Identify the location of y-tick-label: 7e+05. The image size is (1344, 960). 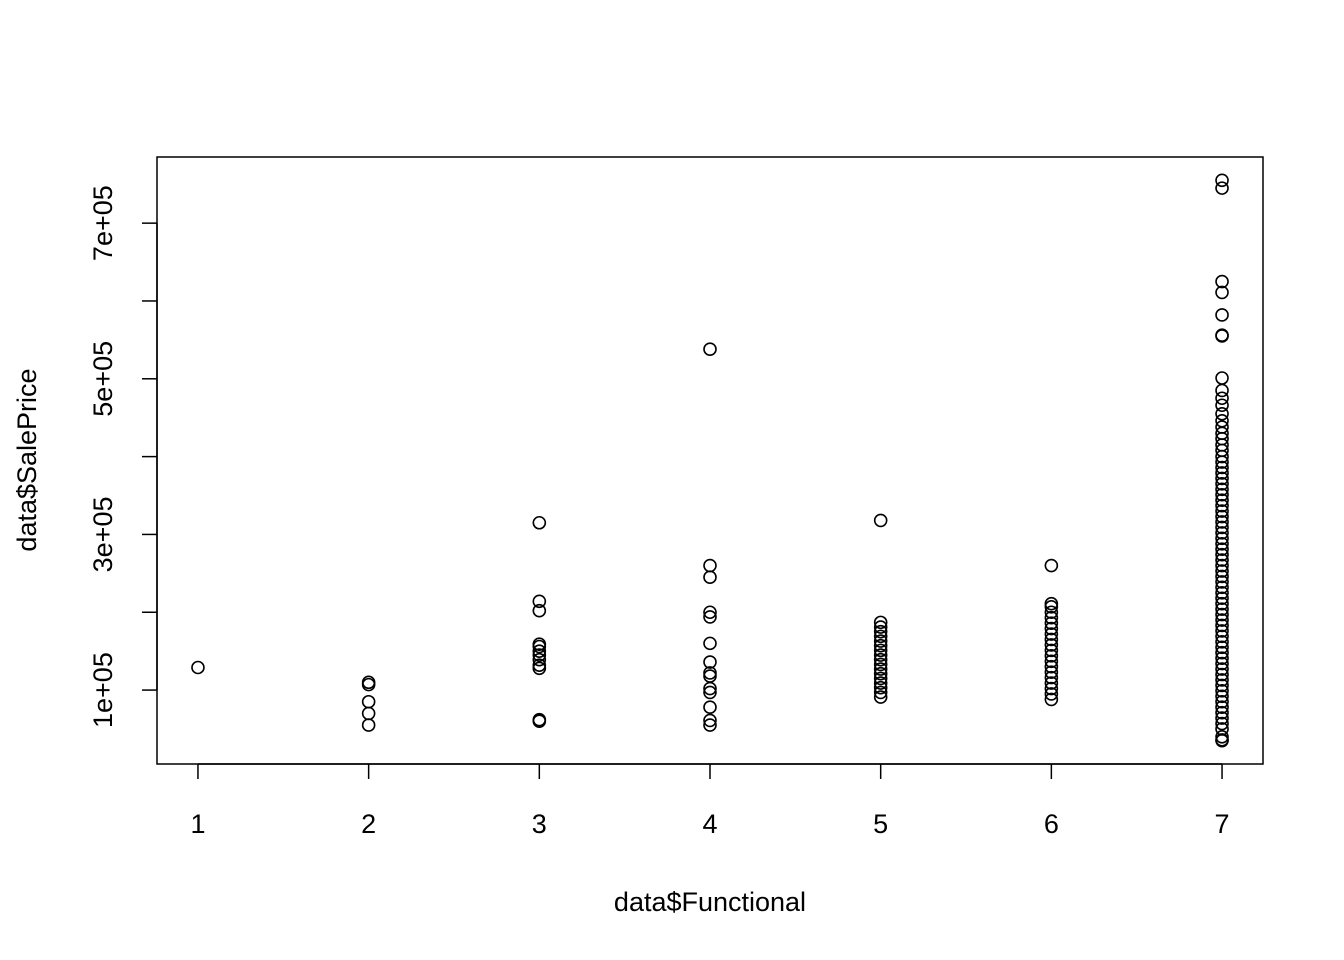
(103, 223).